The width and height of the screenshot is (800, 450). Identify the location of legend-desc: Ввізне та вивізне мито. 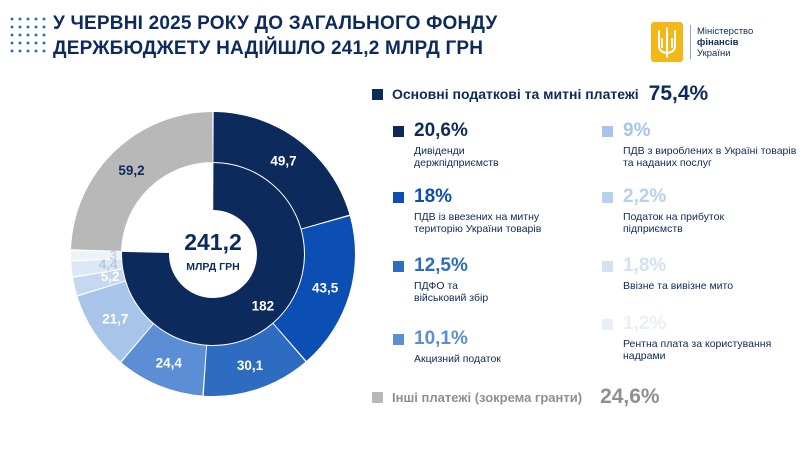
(678, 286).